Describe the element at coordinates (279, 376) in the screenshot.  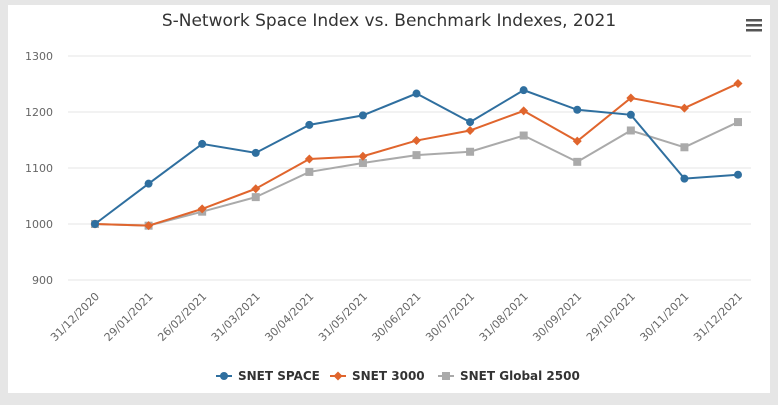
I see `legend-label: SNET SPACE` at that location.